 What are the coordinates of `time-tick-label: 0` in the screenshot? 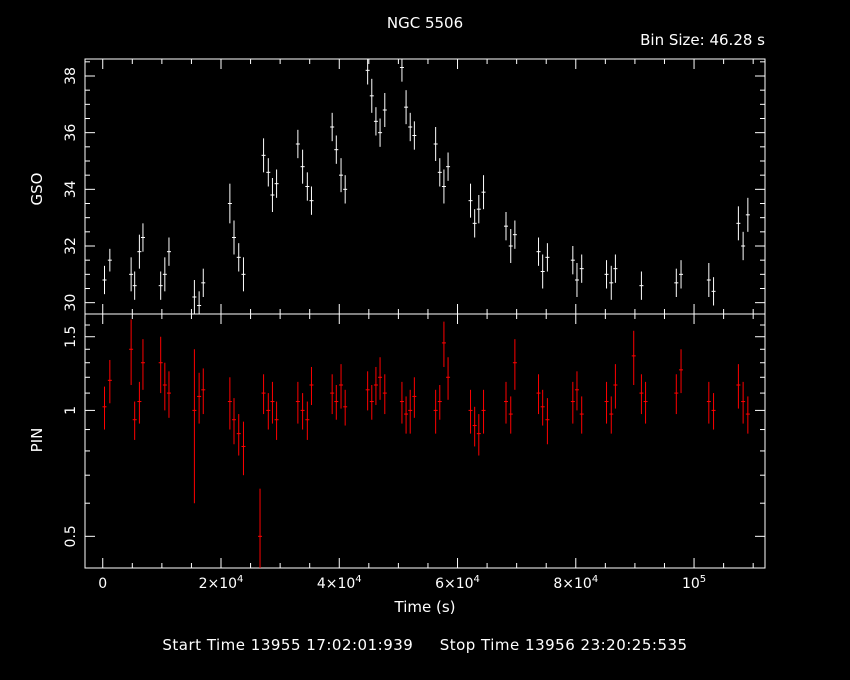 It's located at (102, 584).